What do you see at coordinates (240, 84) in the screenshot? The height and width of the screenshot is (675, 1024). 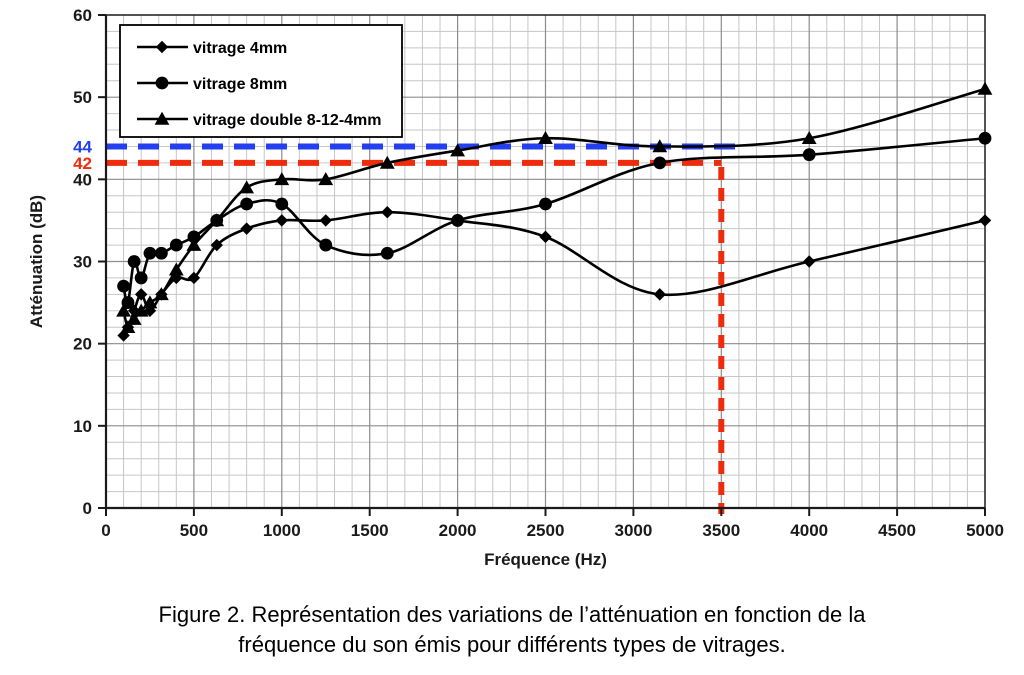 I see `legend-label: vitrage 8mm` at bounding box center [240, 84].